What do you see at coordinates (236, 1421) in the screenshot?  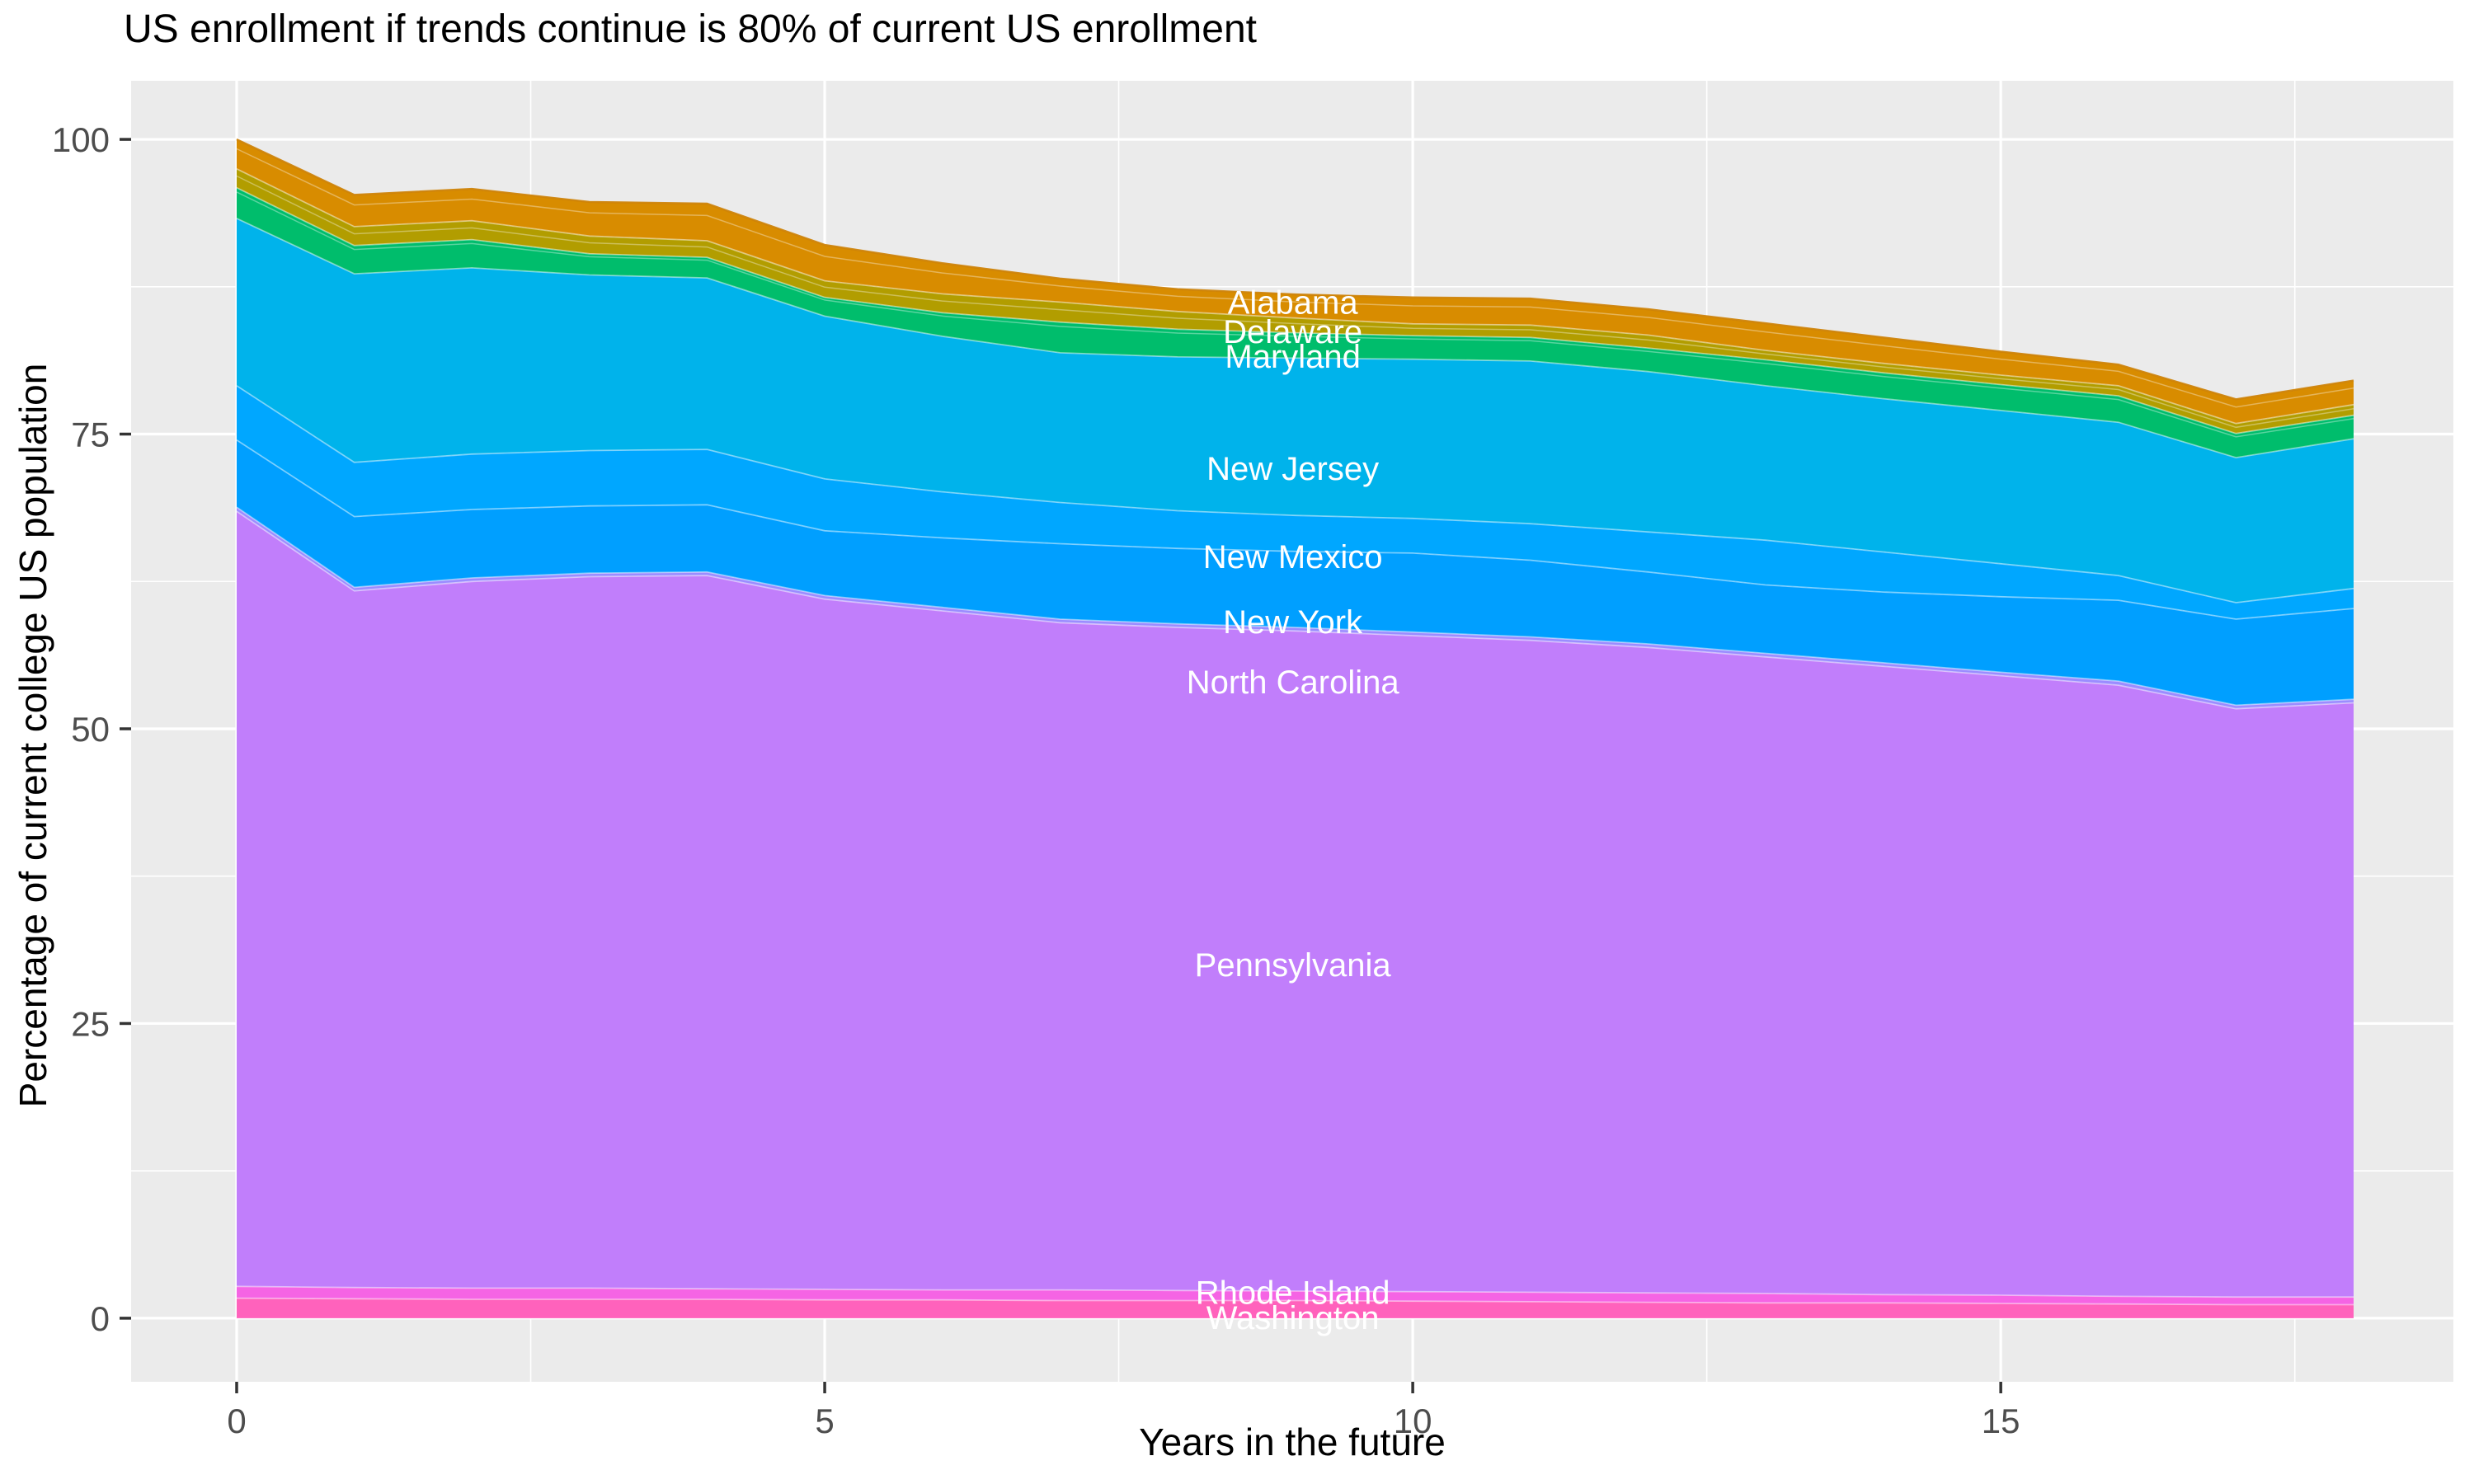 I see `x-tick-label: 0` at bounding box center [236, 1421].